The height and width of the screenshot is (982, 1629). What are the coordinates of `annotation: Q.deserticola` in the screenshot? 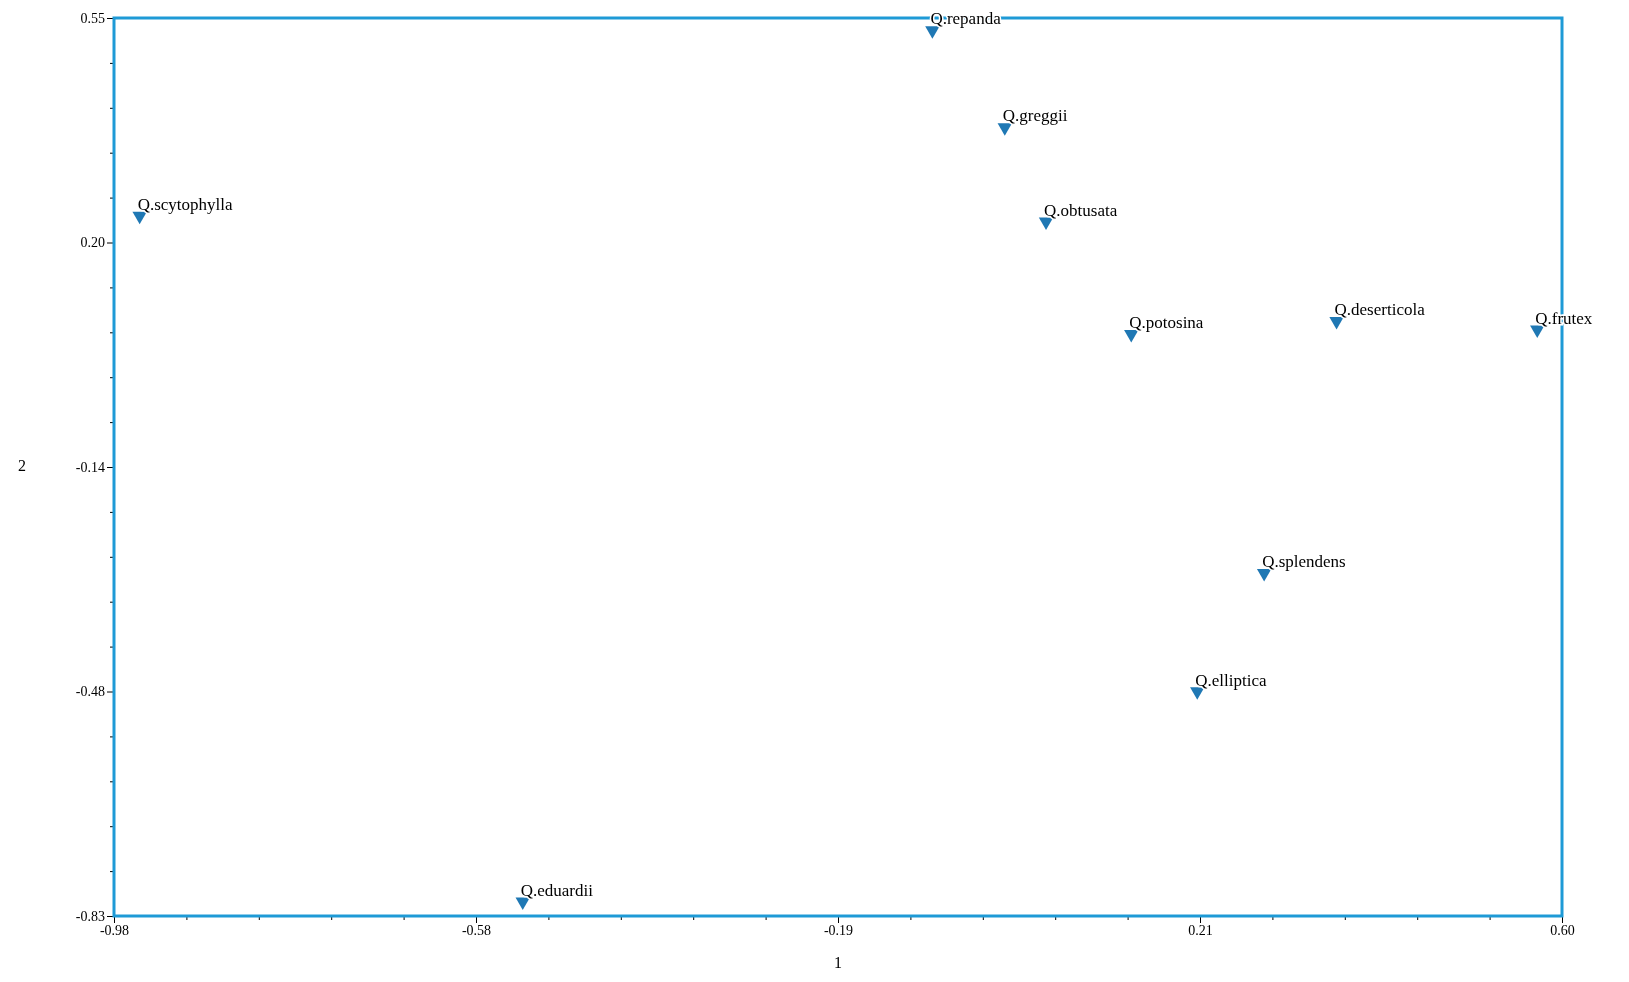 It's located at (1380, 310).